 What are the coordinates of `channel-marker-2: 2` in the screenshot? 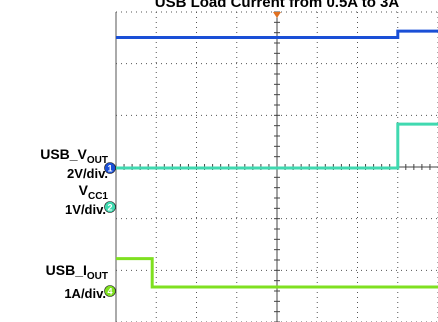 It's located at (110, 207).